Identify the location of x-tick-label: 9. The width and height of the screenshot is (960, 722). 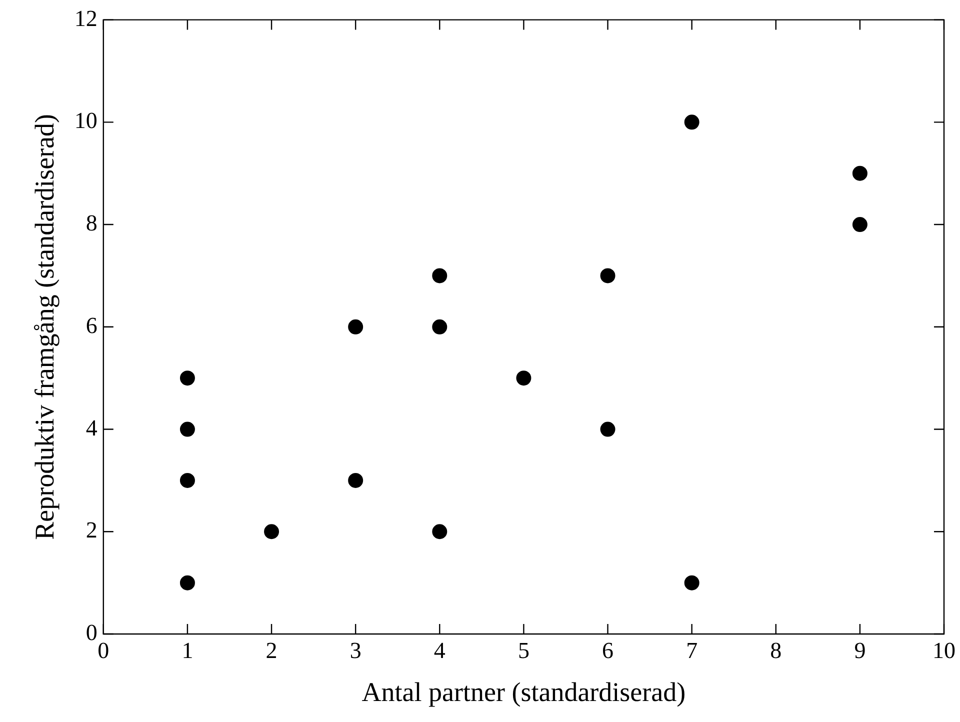
(860, 650).